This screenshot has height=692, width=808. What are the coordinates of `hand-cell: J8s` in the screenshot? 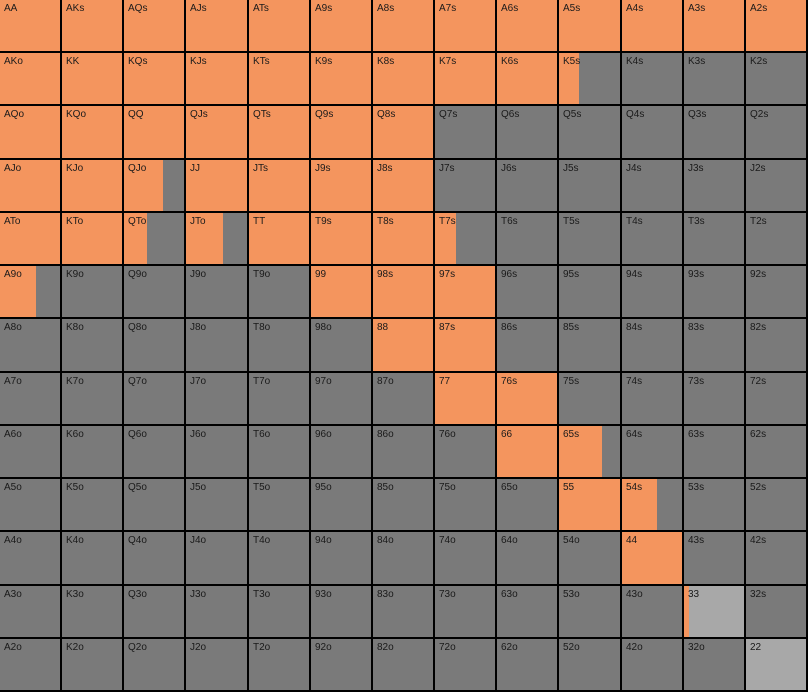 It's located at (403, 185).